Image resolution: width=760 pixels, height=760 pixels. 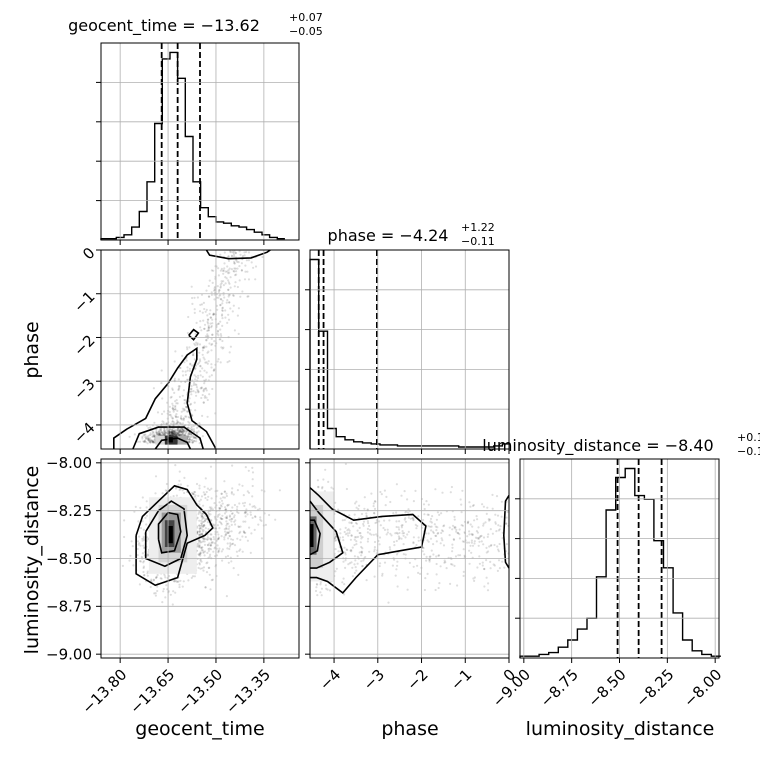 I want to click on contour-inner, so click(x=169, y=532).